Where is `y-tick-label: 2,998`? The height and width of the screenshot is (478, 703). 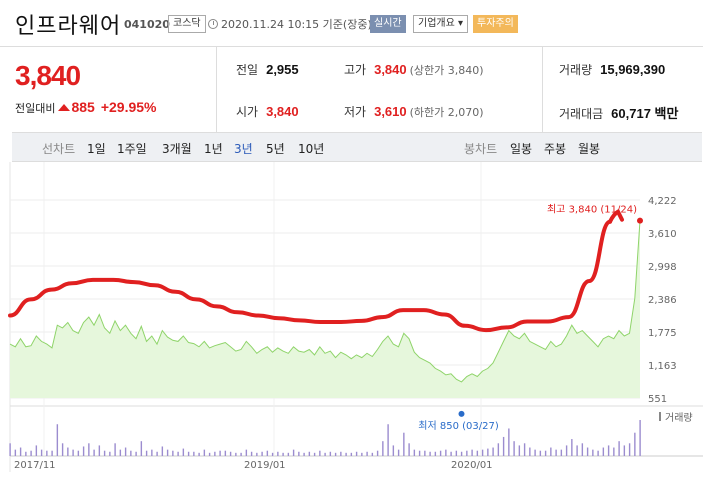 y-tick-label: 2,998 is located at coordinates (662, 267).